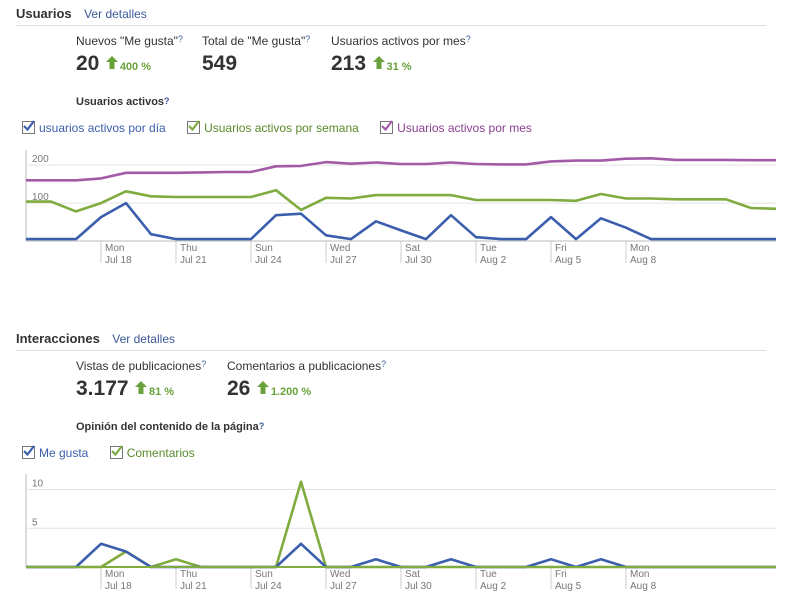 The height and width of the screenshot is (612, 787). What do you see at coordinates (129, 55) in the screenshot?
I see `stat-new-likes: Nuevos "Me gusta"? 20 400 %` at bounding box center [129, 55].